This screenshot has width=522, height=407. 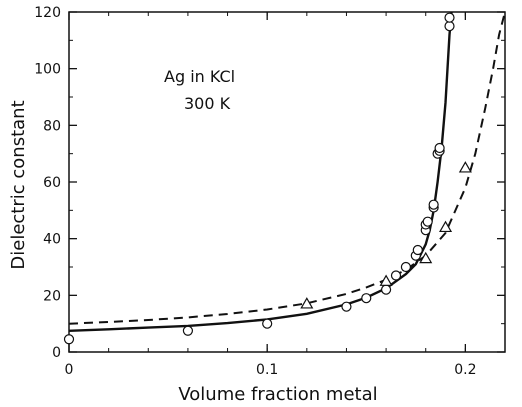 I want to click on y-tick-label: 0, so click(x=56, y=353).